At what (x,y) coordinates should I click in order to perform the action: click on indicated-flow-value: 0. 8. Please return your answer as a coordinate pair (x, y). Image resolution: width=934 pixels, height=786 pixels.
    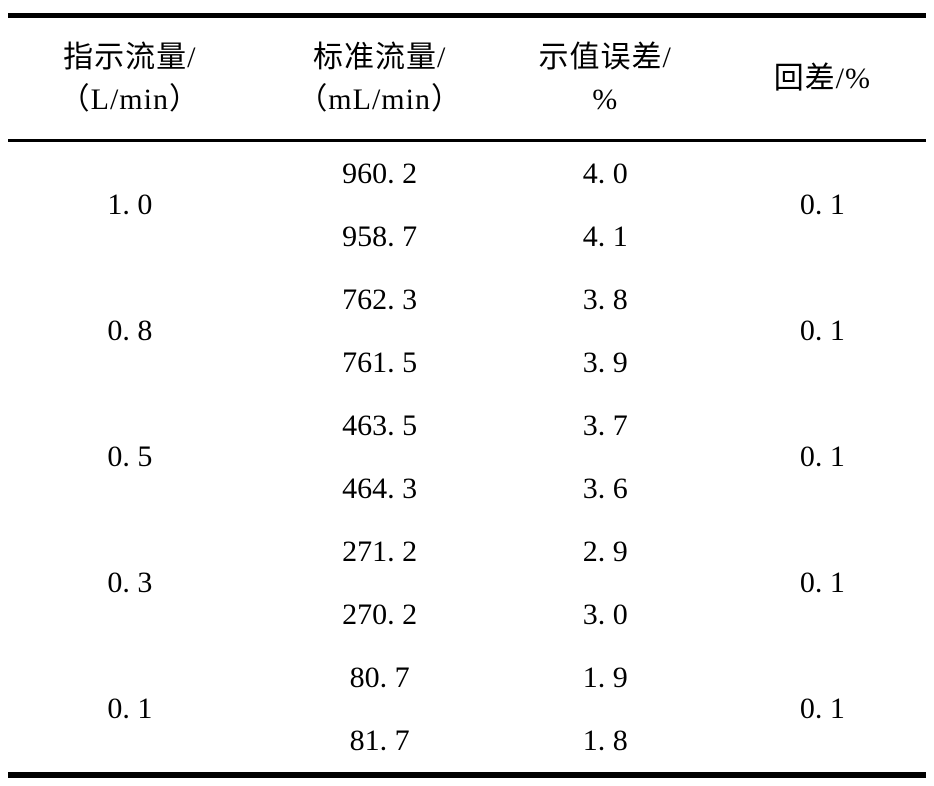
    Looking at the image, I should click on (130, 330).